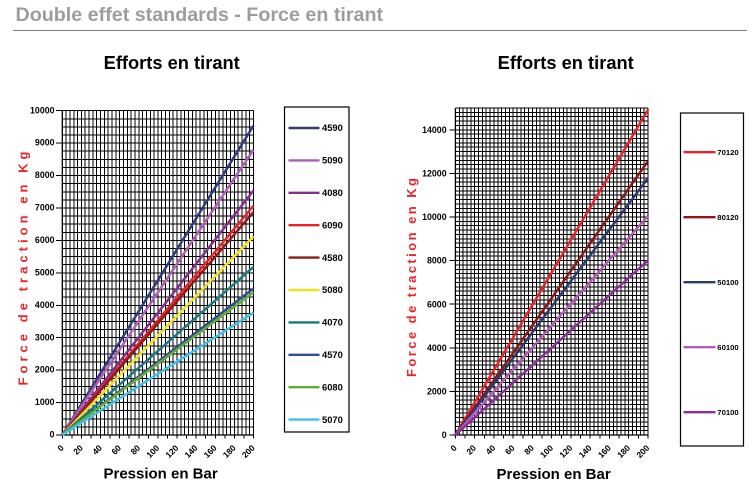 This screenshot has height=490, width=754. Describe the element at coordinates (727, 152) in the screenshot. I see `svg-text: 70120` at that location.